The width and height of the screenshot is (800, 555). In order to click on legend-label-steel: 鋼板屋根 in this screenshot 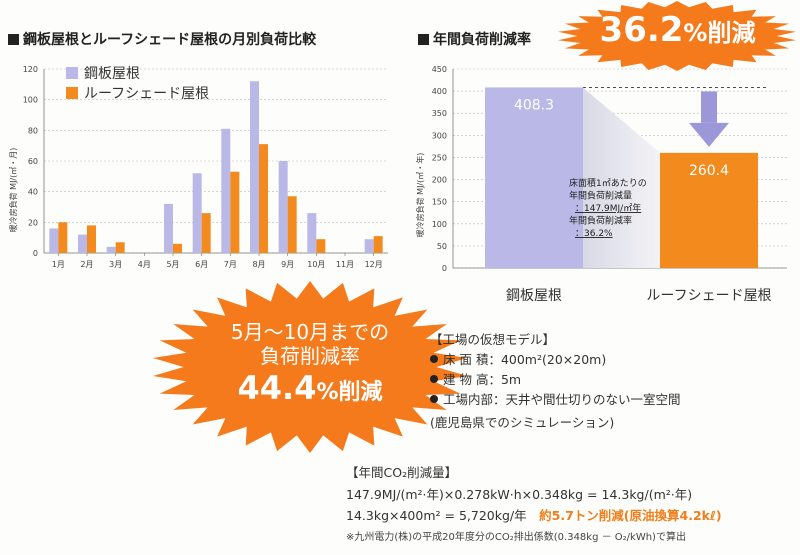, I will do `click(112, 74)`.